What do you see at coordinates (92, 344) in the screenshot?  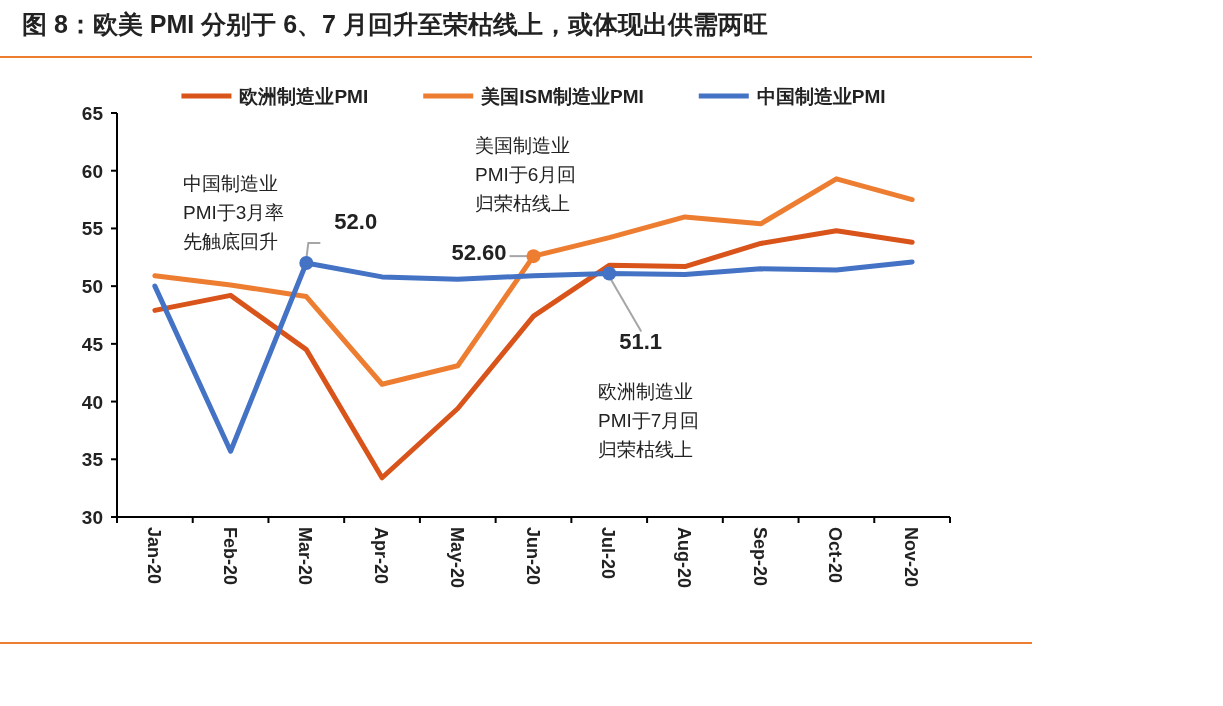 I see `y-tick-label: 45` at bounding box center [92, 344].